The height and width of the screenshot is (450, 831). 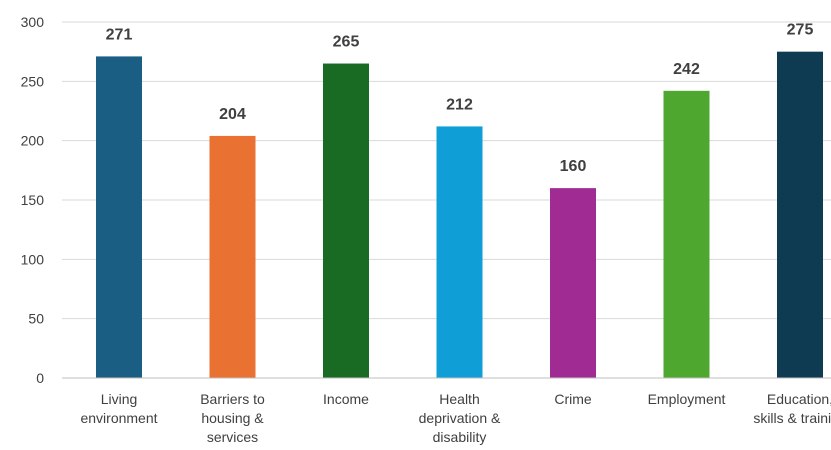 I want to click on category-label-line: deprivation &, so click(x=460, y=418).